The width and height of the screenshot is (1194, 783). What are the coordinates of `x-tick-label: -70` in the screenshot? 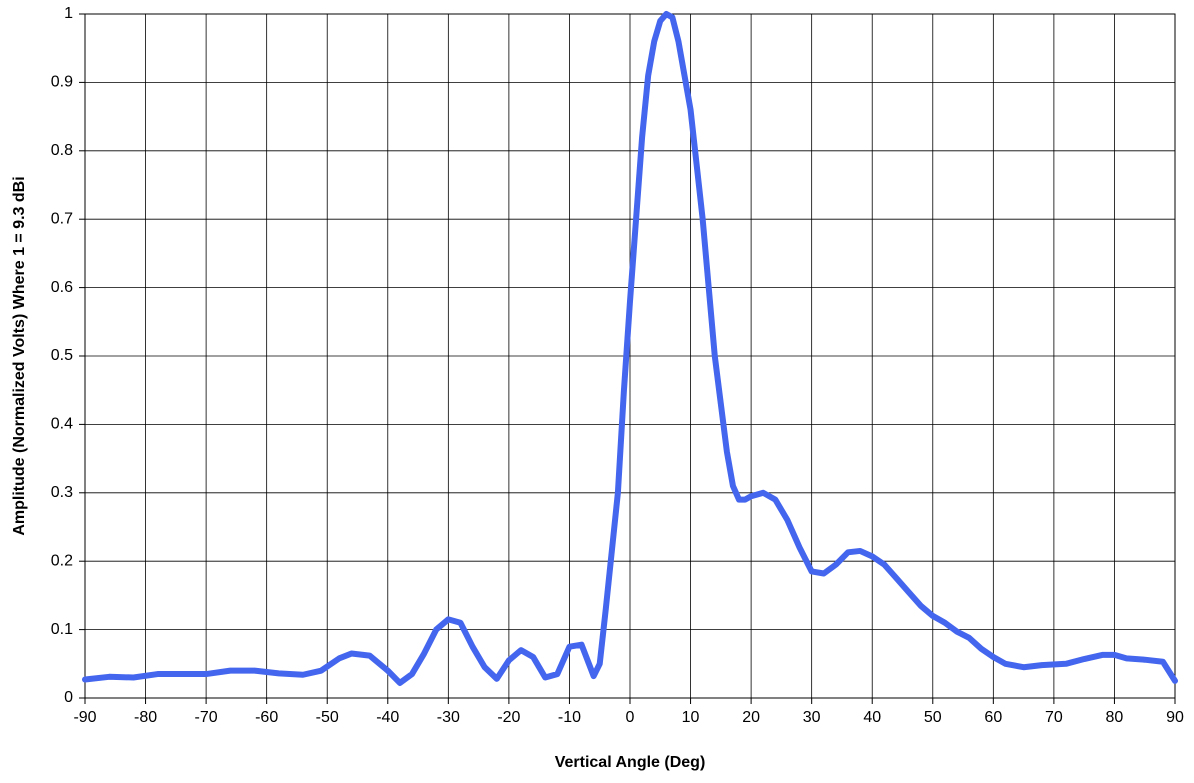 It's located at (206, 717).